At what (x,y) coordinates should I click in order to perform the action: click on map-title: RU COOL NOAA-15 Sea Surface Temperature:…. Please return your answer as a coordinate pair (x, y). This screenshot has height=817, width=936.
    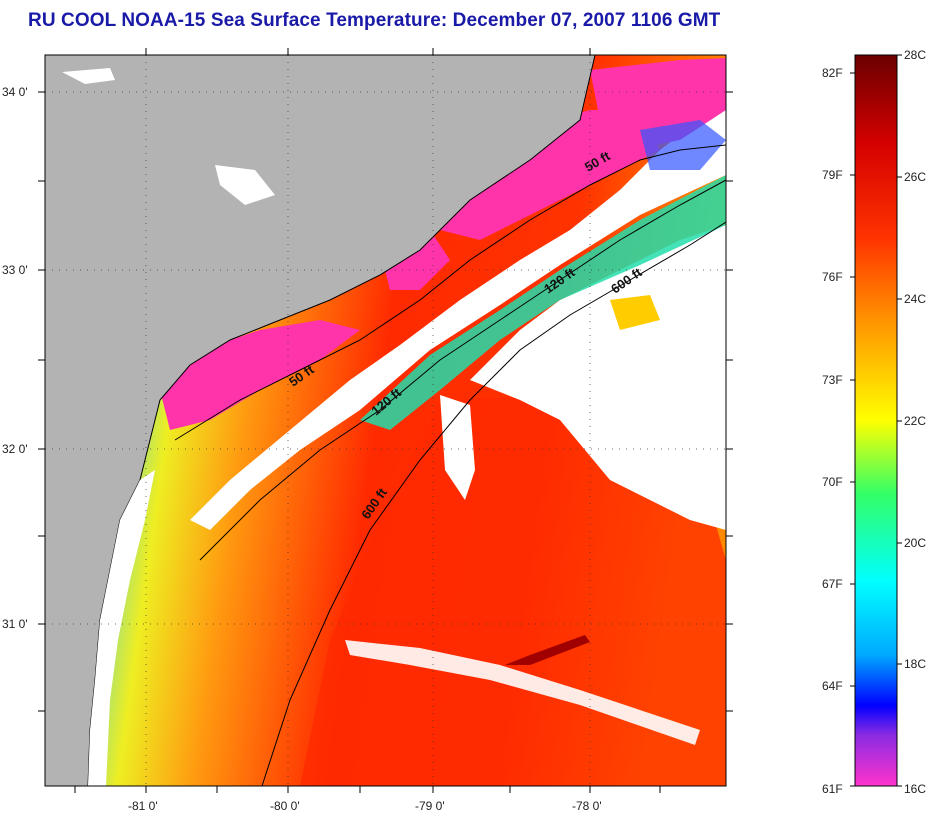
    Looking at the image, I should click on (374, 20).